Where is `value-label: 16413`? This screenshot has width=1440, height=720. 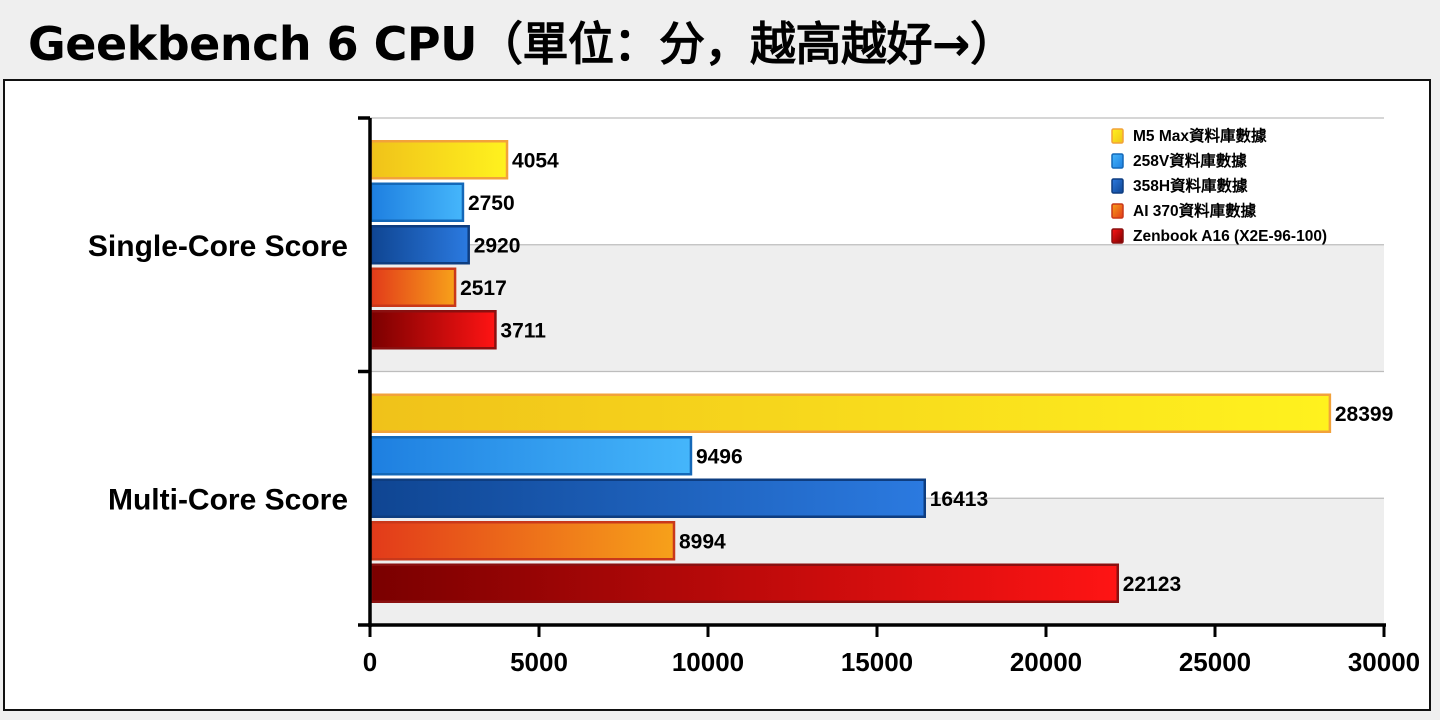 value-label: 16413 is located at coordinates (959, 499).